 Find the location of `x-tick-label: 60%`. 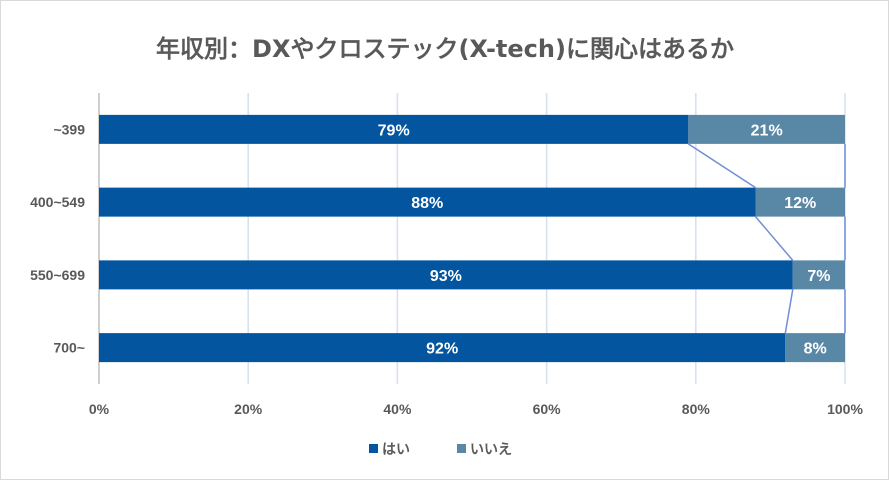

x-tick-label: 60% is located at coordinates (547, 409).